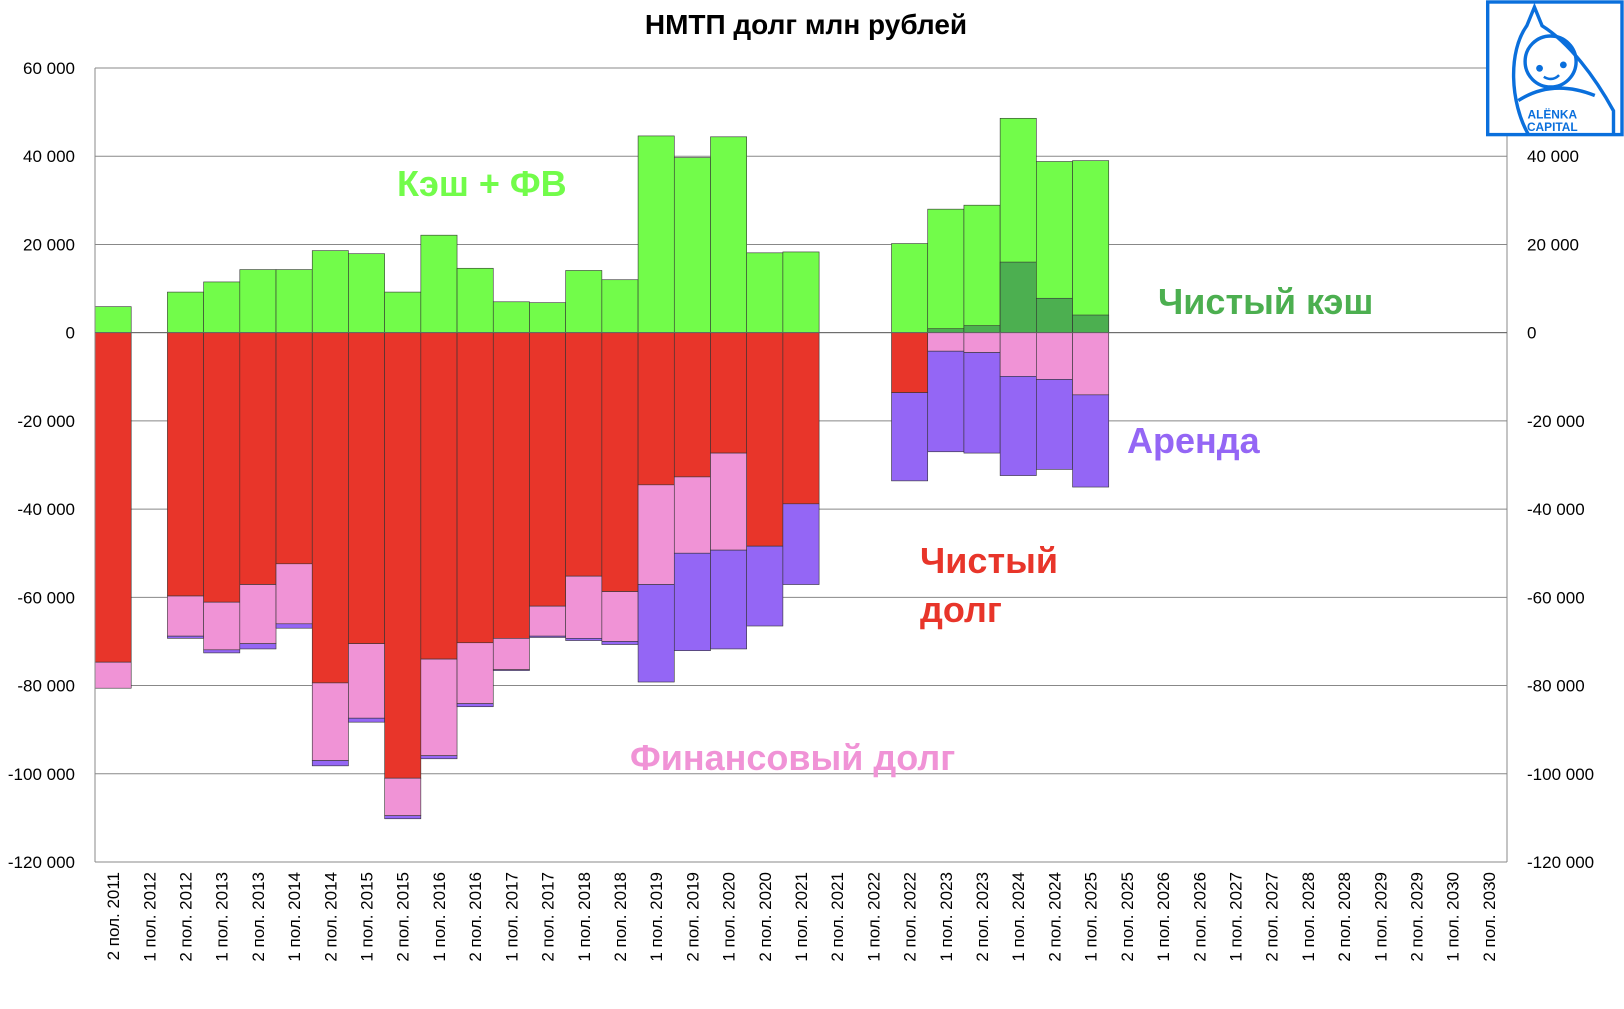 The image size is (1624, 1009). What do you see at coordinates (330, 917) in the screenshot?
I see `x-tick-label: 2 пол. 2014` at bounding box center [330, 917].